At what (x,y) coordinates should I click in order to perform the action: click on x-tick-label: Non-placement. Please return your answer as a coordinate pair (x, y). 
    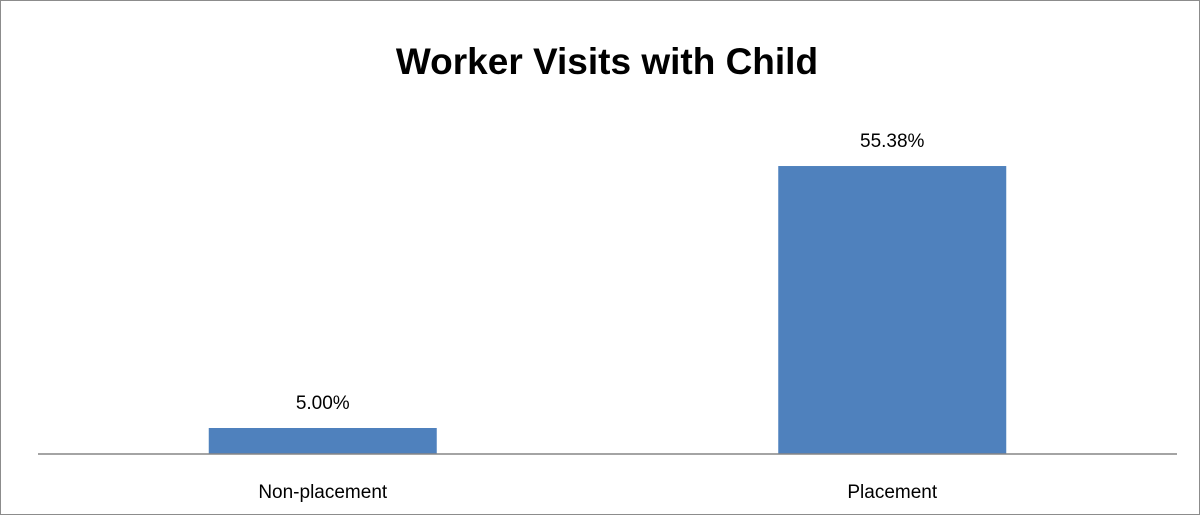
    Looking at the image, I should click on (323, 492).